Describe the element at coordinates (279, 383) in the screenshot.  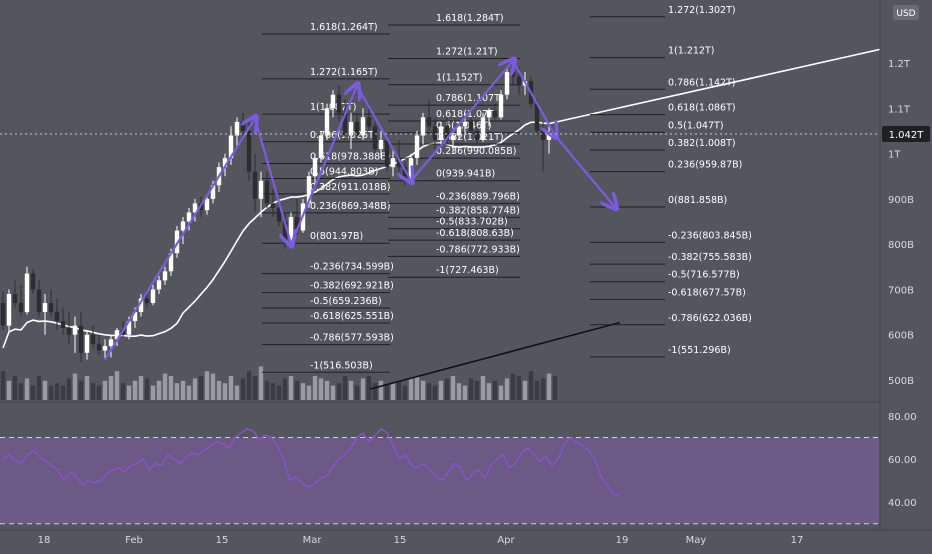
I see `volume-bars` at that location.